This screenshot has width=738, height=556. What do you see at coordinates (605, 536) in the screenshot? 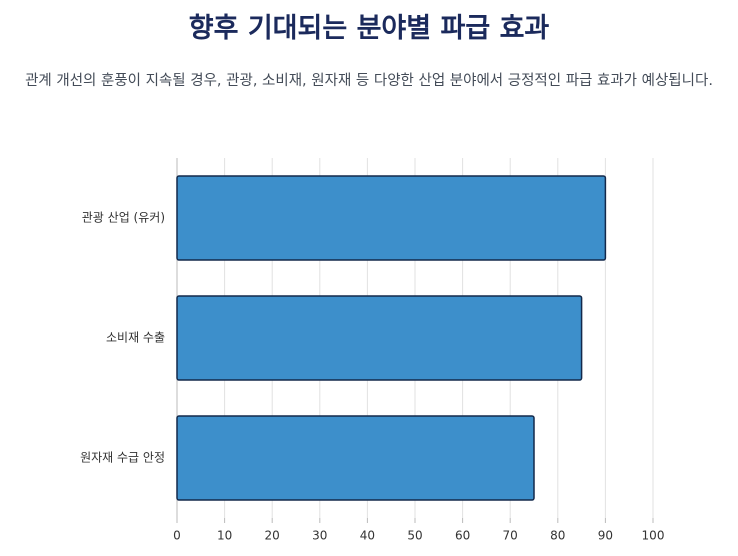
I see `x-tick-label: 90` at bounding box center [605, 536].